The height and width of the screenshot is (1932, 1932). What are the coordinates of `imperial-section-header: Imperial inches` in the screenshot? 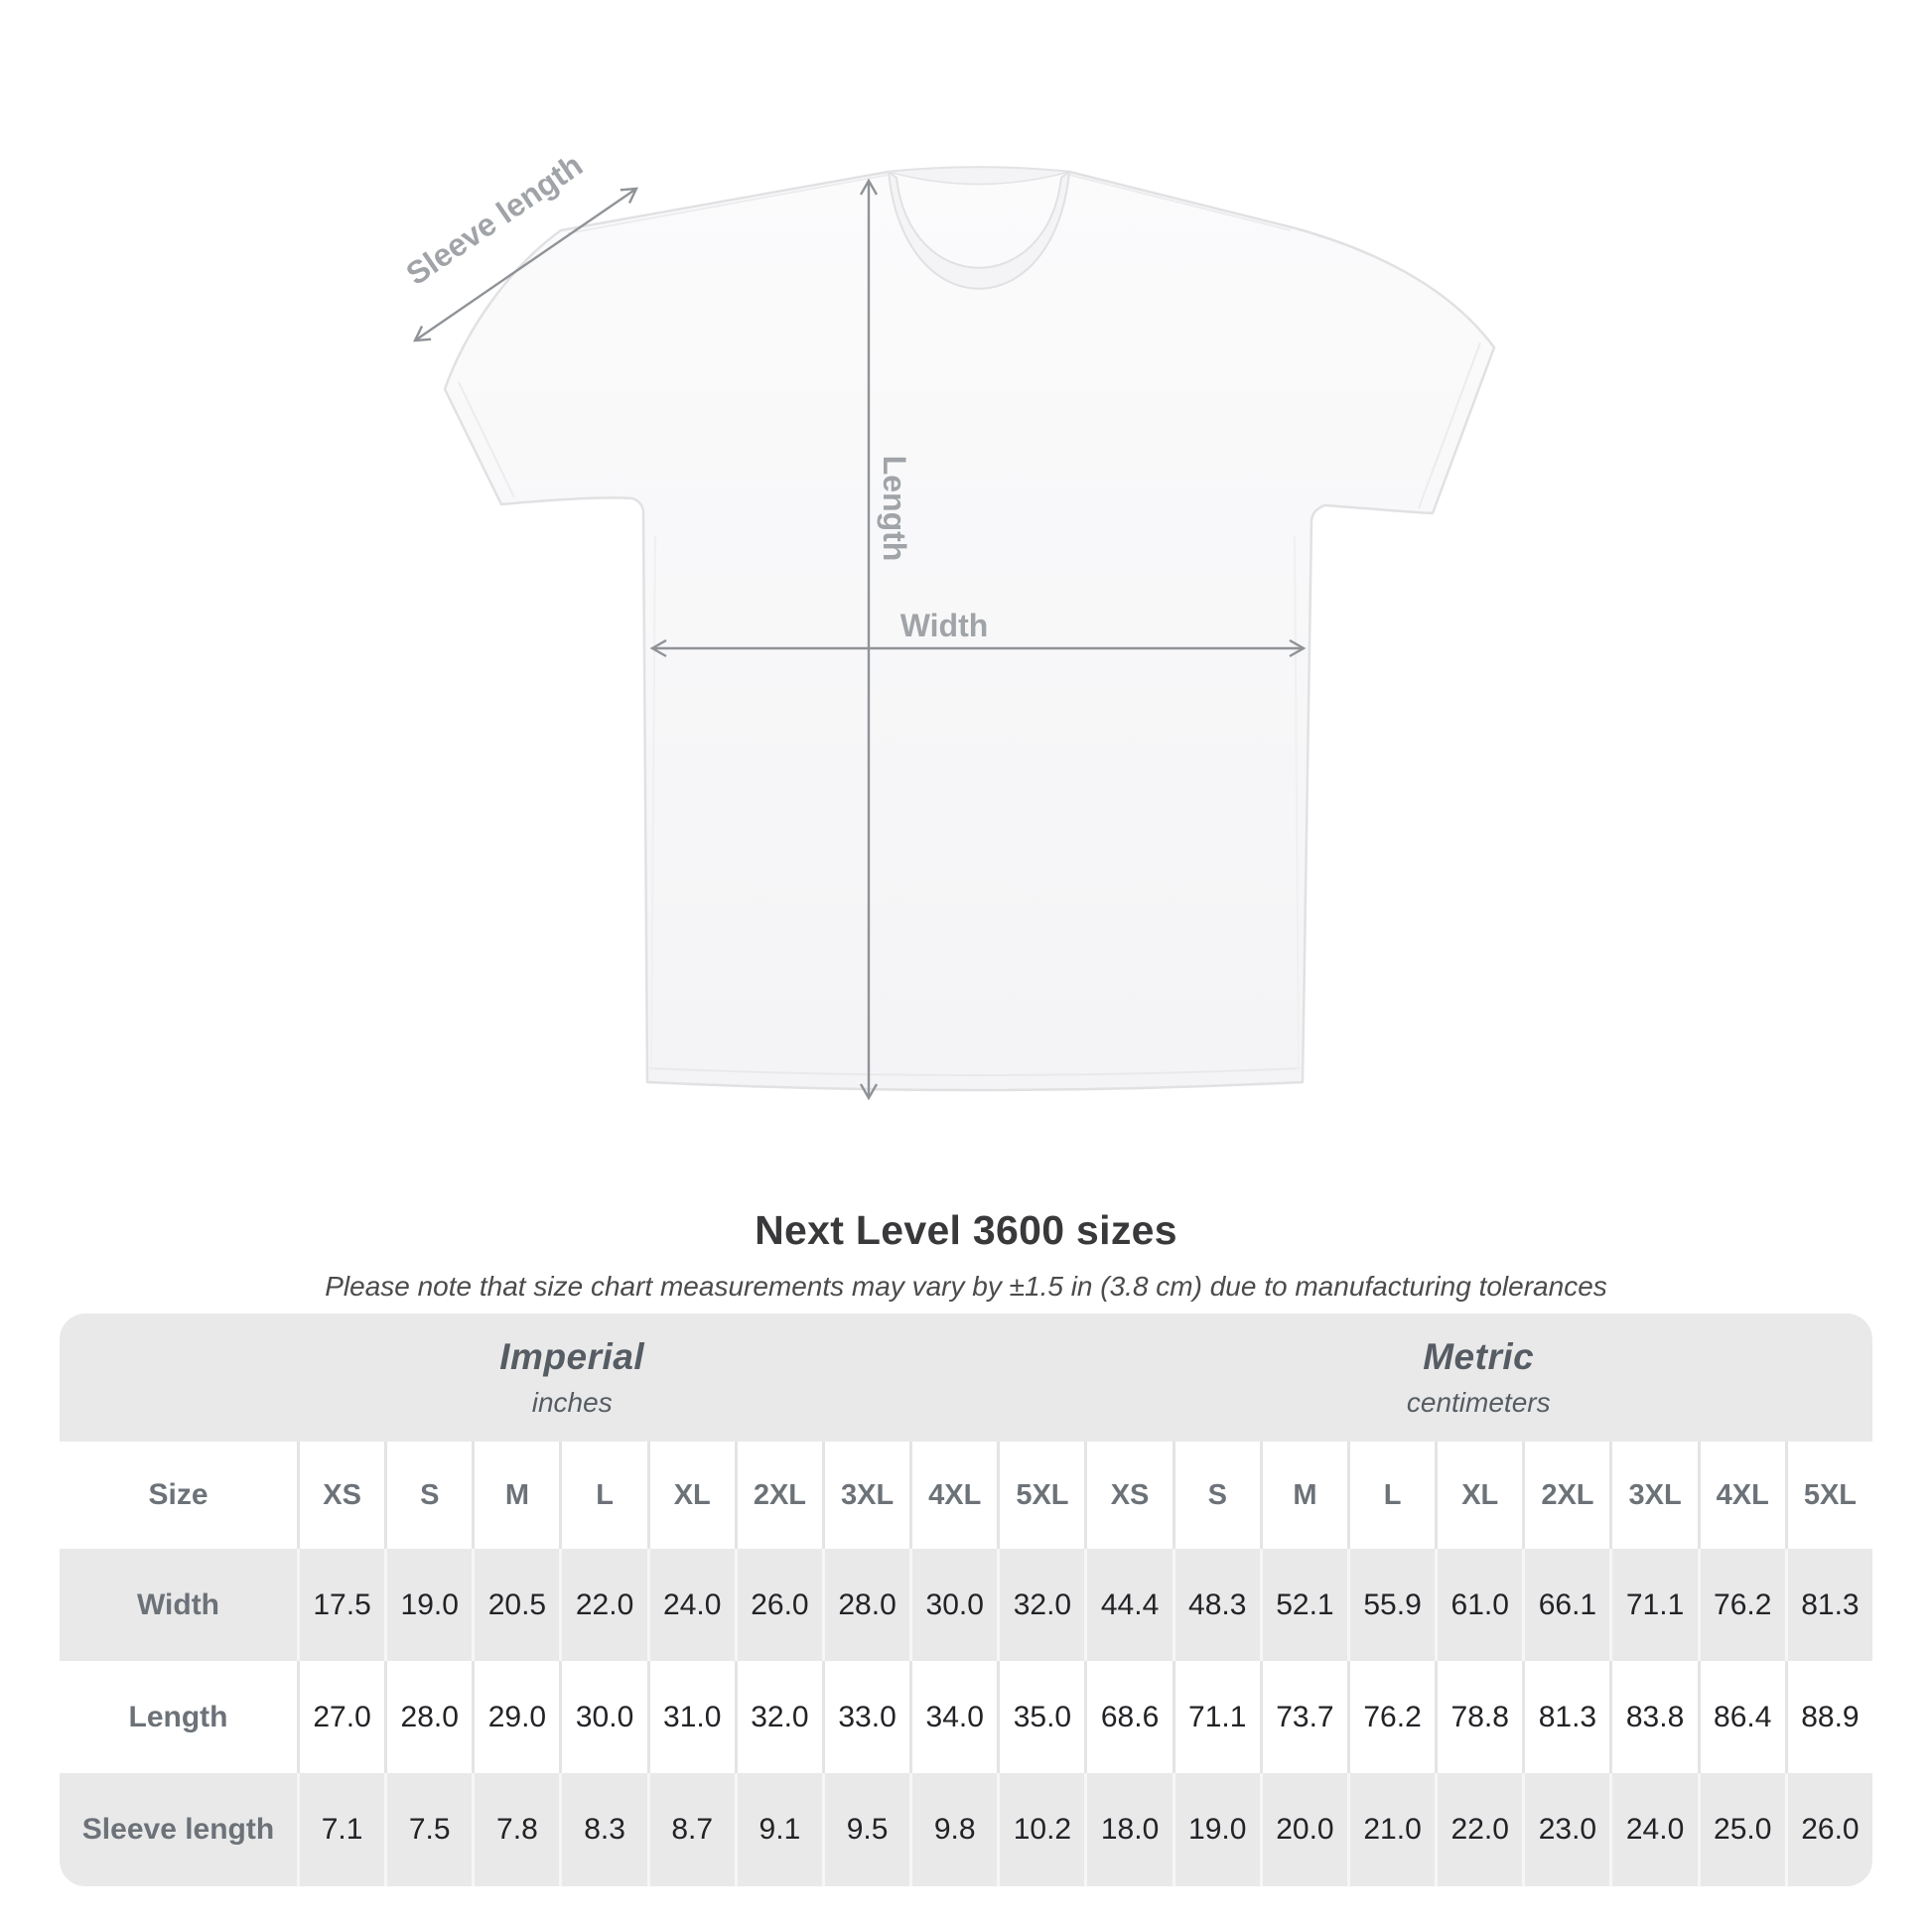 It's located at (573, 1377).